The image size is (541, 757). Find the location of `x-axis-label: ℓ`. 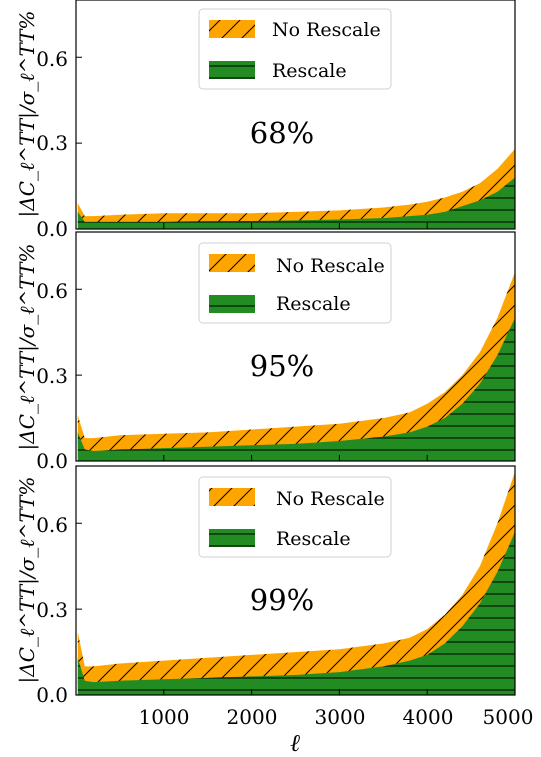

x-axis-label: ℓ is located at coordinates (295, 743).